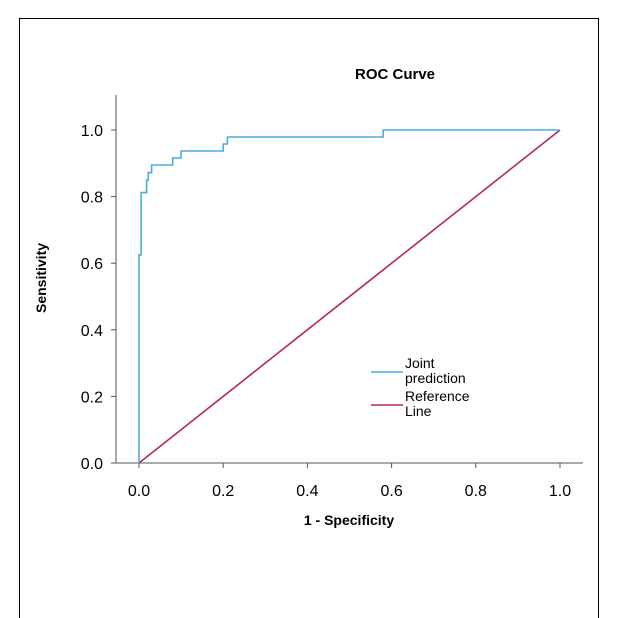 The width and height of the screenshot is (618, 618). I want to click on y-tick-label: 1.0, so click(92, 131).